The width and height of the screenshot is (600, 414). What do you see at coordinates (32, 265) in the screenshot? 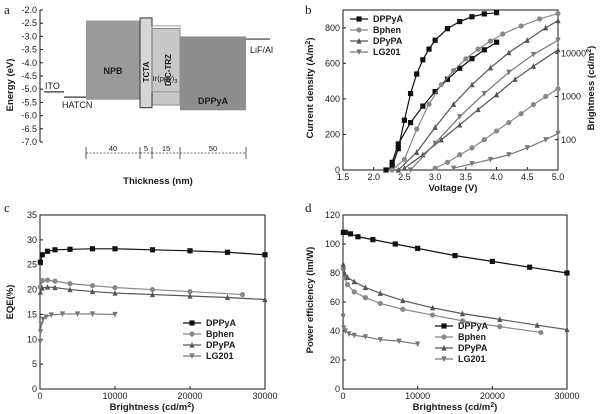
I see `panel-c-ytick-label: 25` at bounding box center [32, 265].